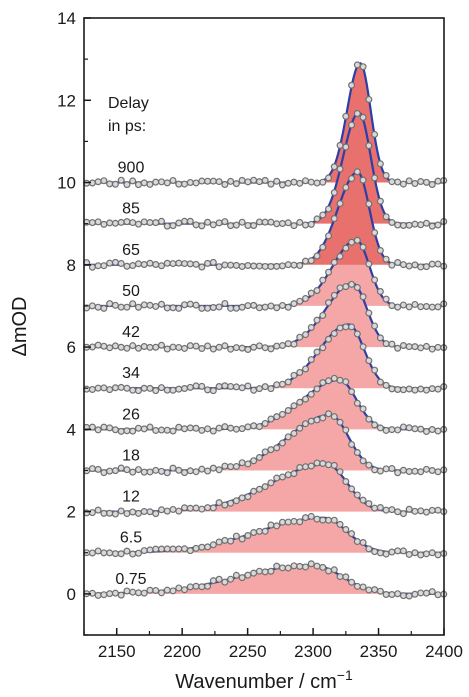  What do you see at coordinates (256, 682) in the screenshot?
I see `x-axis-title-text: Wavenumber / cm` at bounding box center [256, 682].